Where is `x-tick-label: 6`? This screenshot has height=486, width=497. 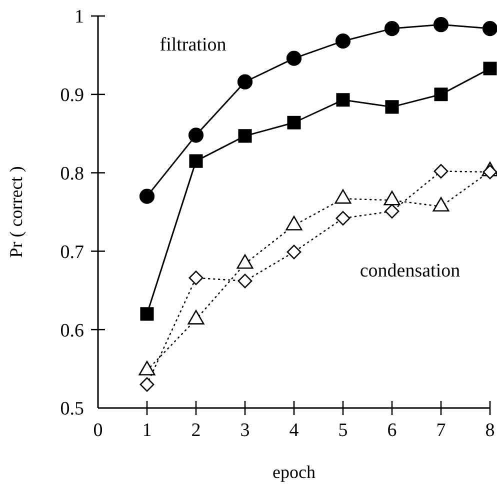 x-tick-label: 6 is located at coordinates (392, 430).